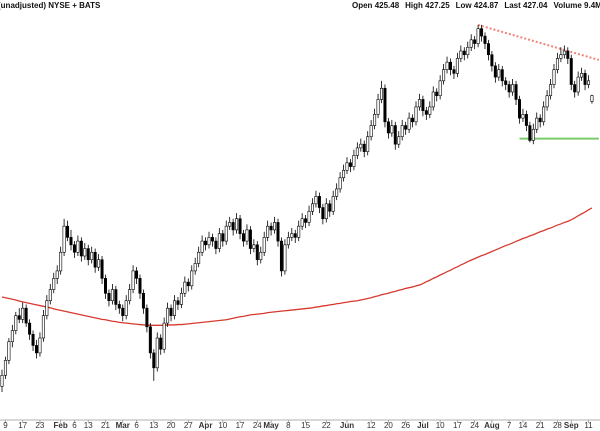  What do you see at coordinates (188, 425) in the screenshot?
I see `x-tick-label: 27` at bounding box center [188, 425].